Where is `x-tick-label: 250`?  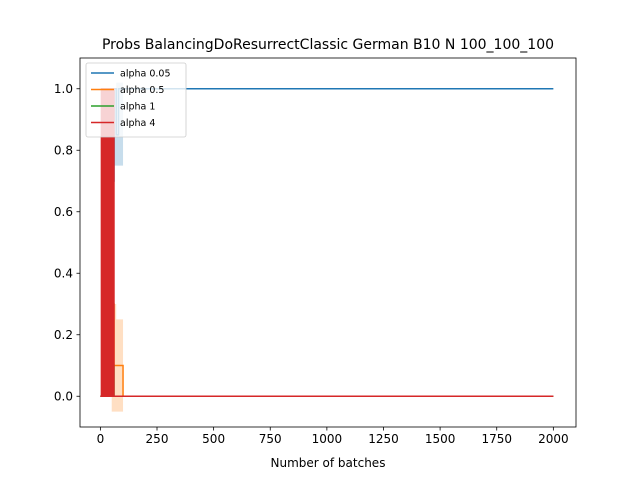 x-tick-label: 250 is located at coordinates (157, 439).